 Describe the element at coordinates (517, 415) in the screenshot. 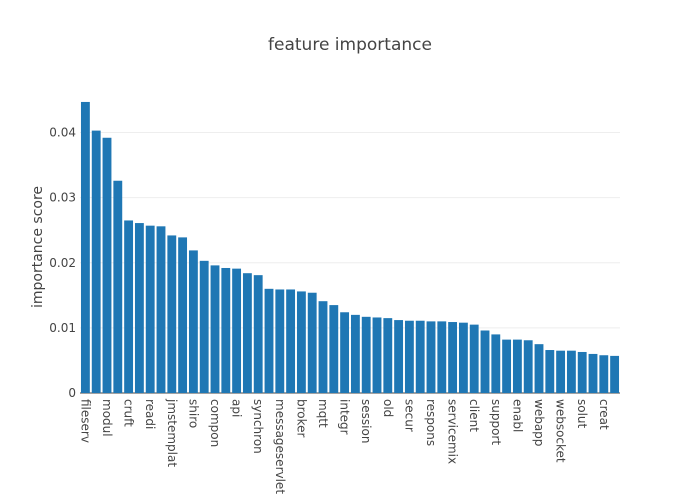

I see `x-tick-label: enabl` at that location.